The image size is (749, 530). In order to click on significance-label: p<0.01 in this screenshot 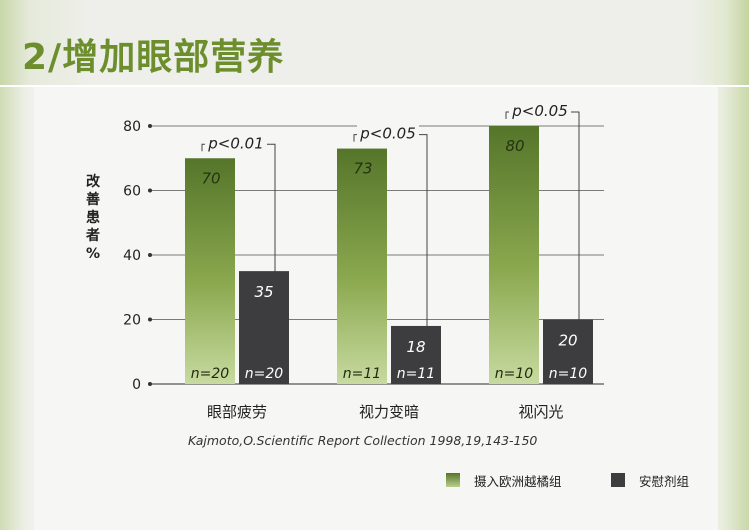, I will do `click(235, 143)`.